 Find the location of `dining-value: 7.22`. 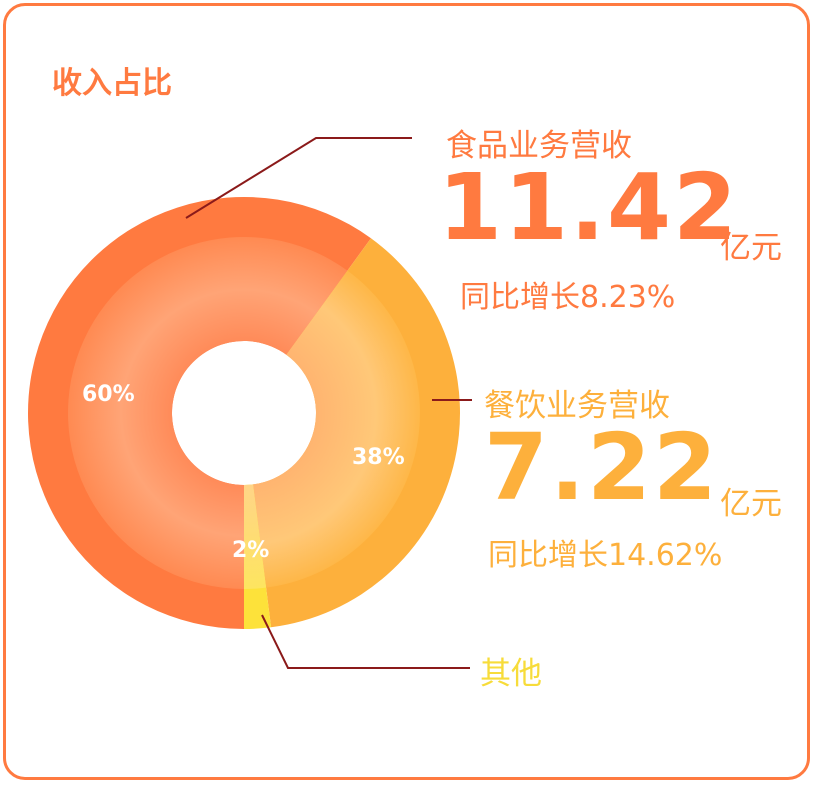

dining-value: 7.22 is located at coordinates (601, 467).